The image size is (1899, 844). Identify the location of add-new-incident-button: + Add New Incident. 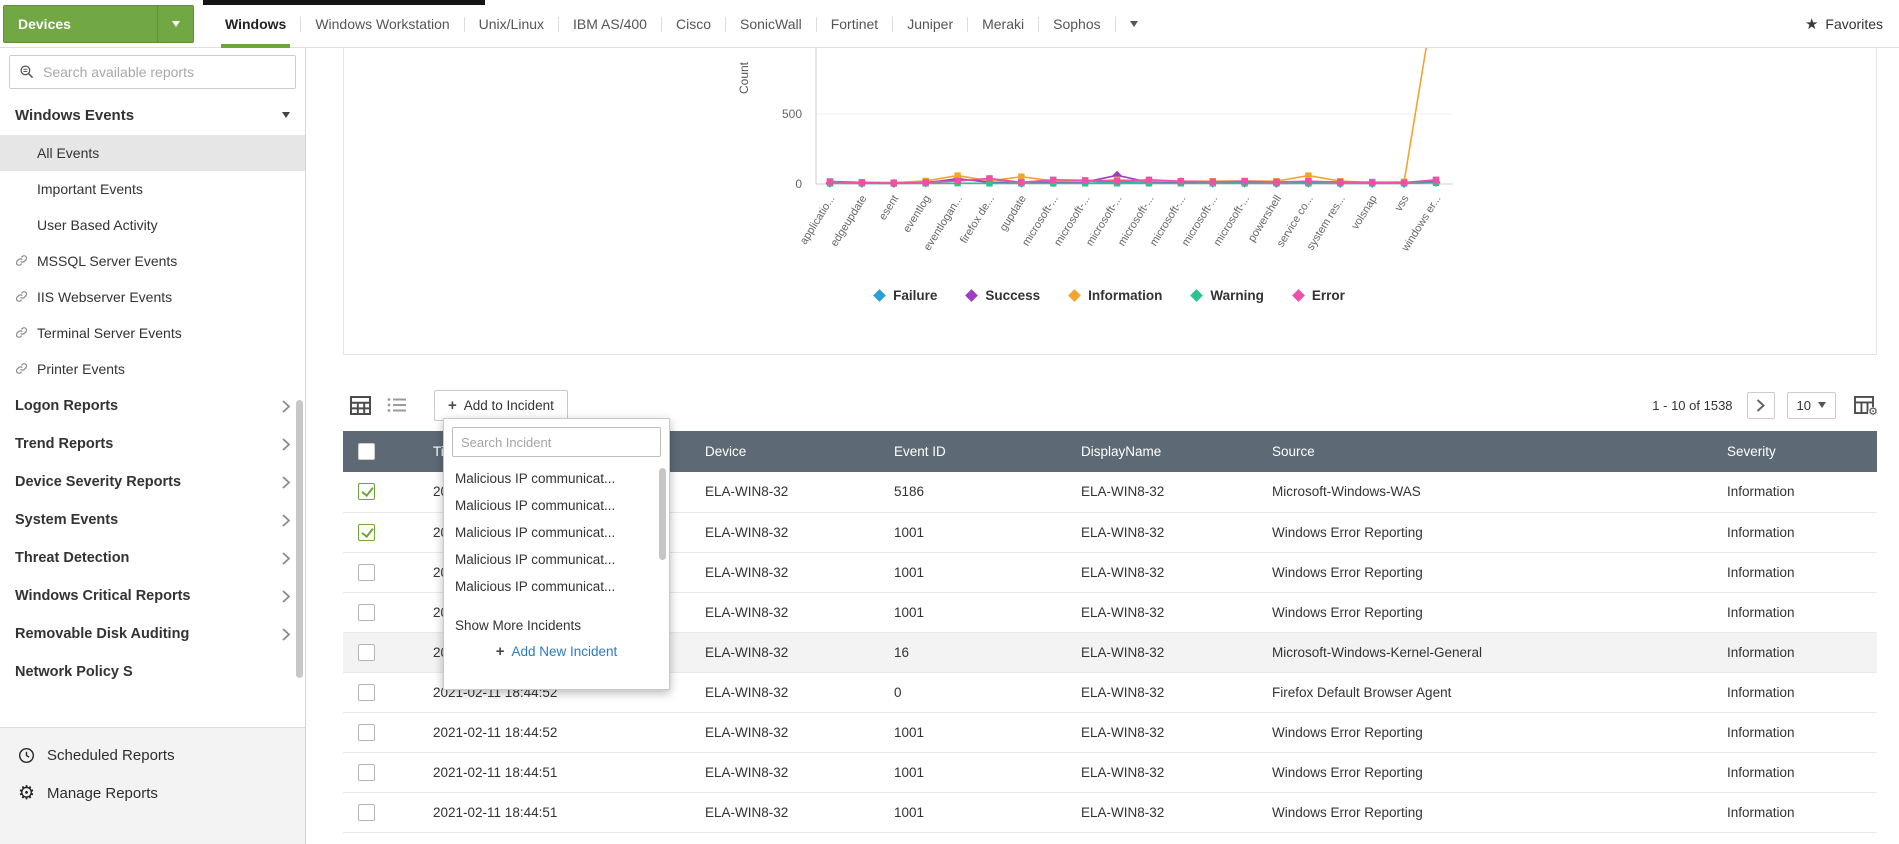
(556, 651).